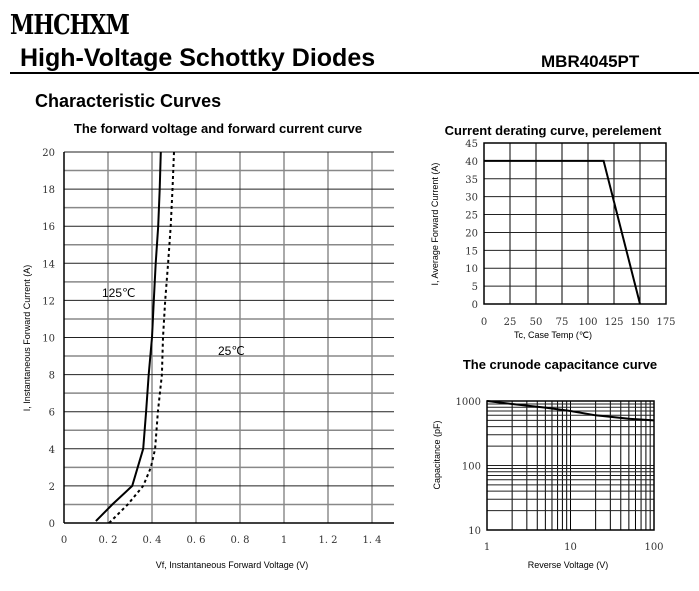 This screenshot has height=591, width=699. What do you see at coordinates (70, 25) in the screenshot?
I see `brand-logo: MHCHXM` at bounding box center [70, 25].